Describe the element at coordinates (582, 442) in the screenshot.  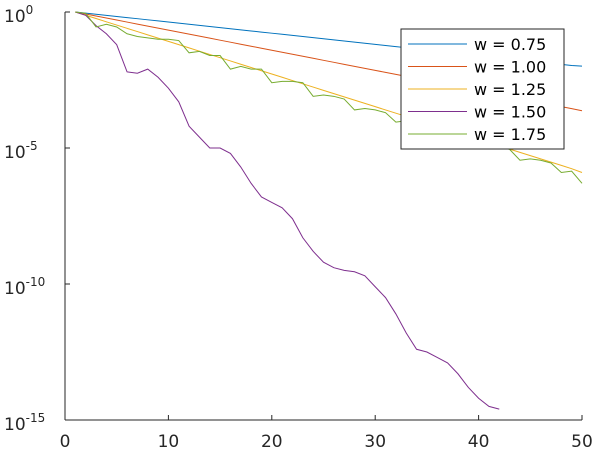
I see `x-tick-label: 50` at that location.